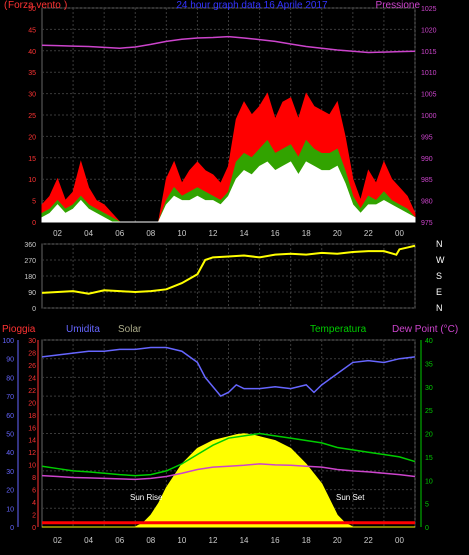  I want to click on rain-tick-label: 14, so click(32, 441).